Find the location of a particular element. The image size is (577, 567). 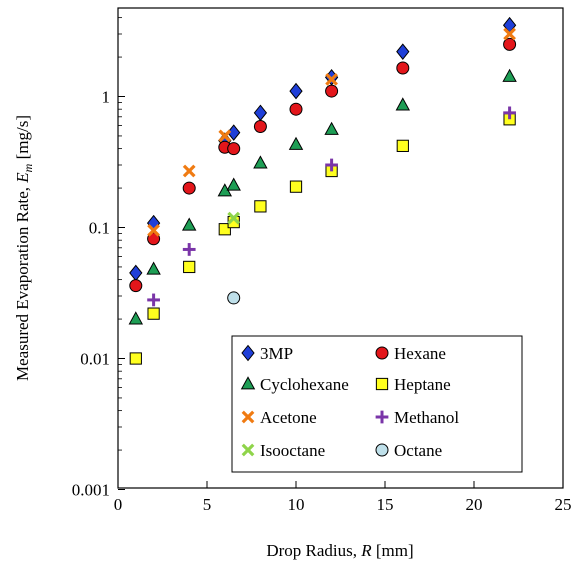

legend-item-hexane: Hexane is located at coordinates (410, 353).